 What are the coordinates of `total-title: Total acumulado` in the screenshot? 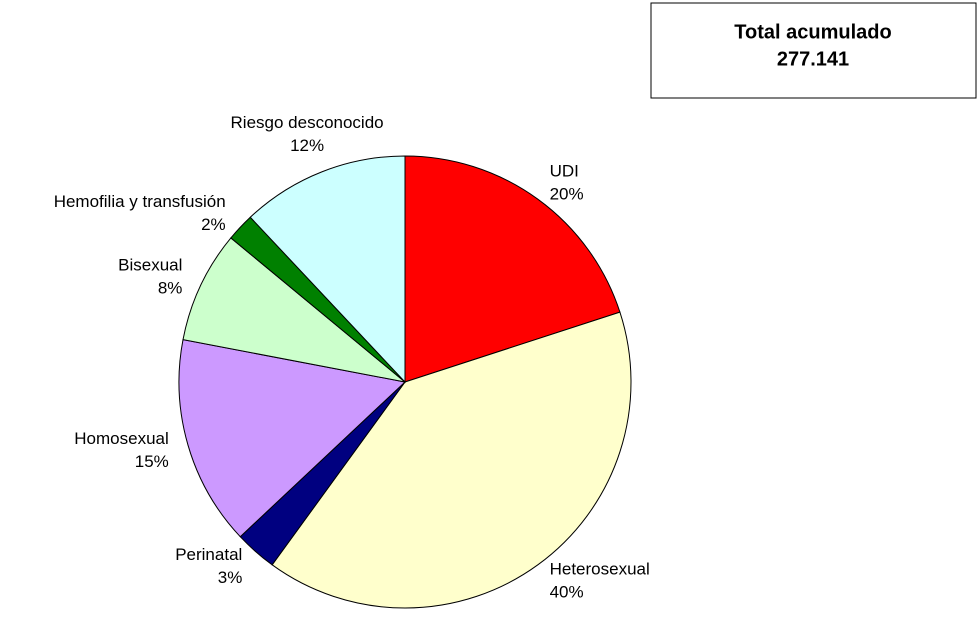 It's located at (812, 32).